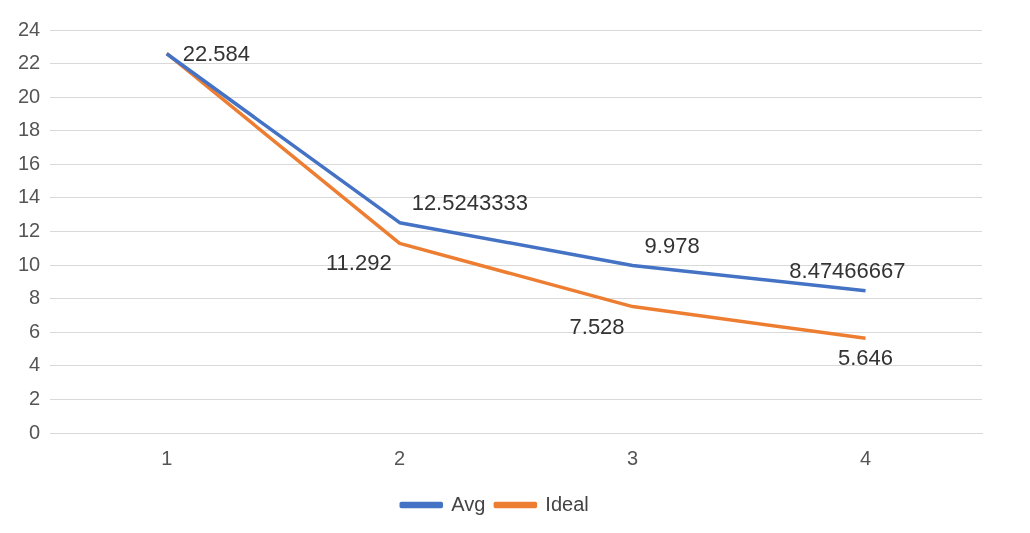  What do you see at coordinates (633, 457) in the screenshot?
I see `x-tick-label: 3` at bounding box center [633, 457].